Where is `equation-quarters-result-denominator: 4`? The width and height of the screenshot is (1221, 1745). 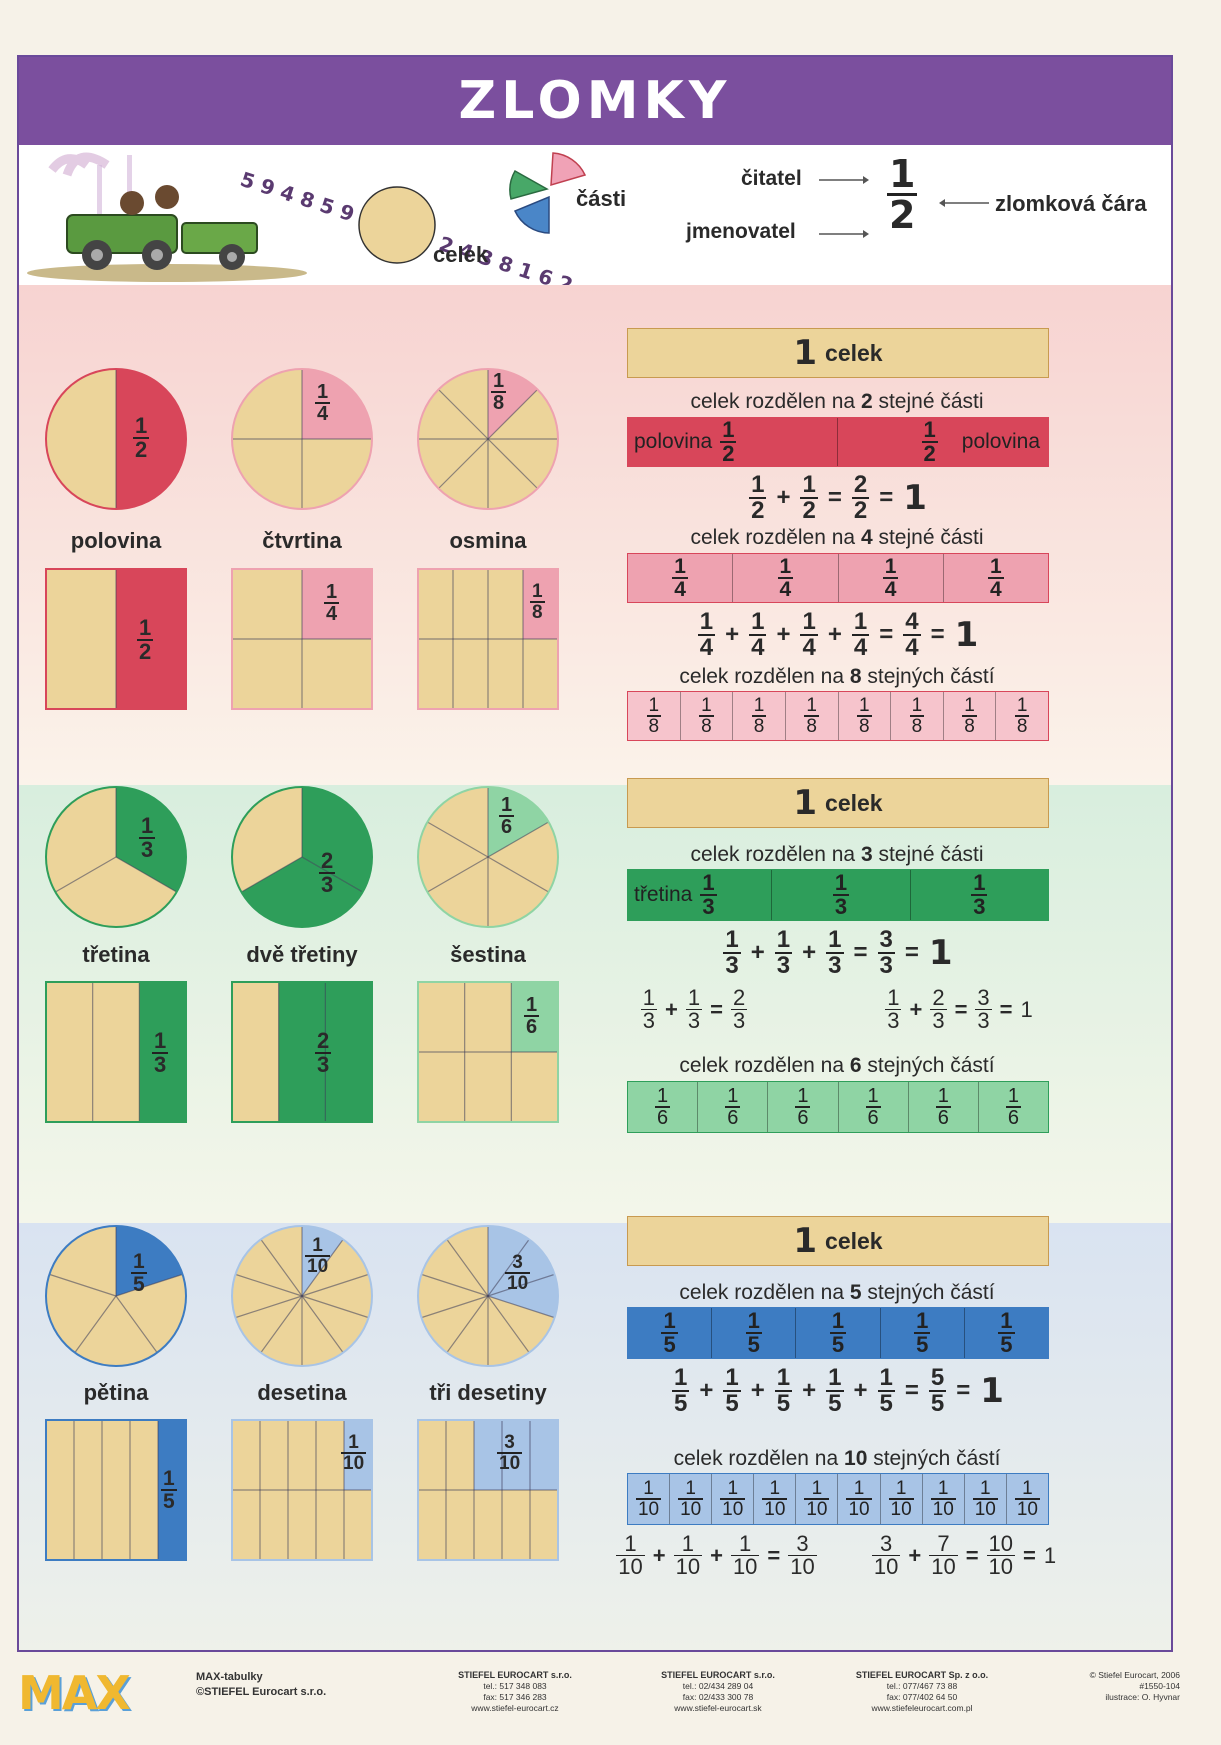
equation-quarters-result-denominator: 4 is located at coordinates (912, 647).